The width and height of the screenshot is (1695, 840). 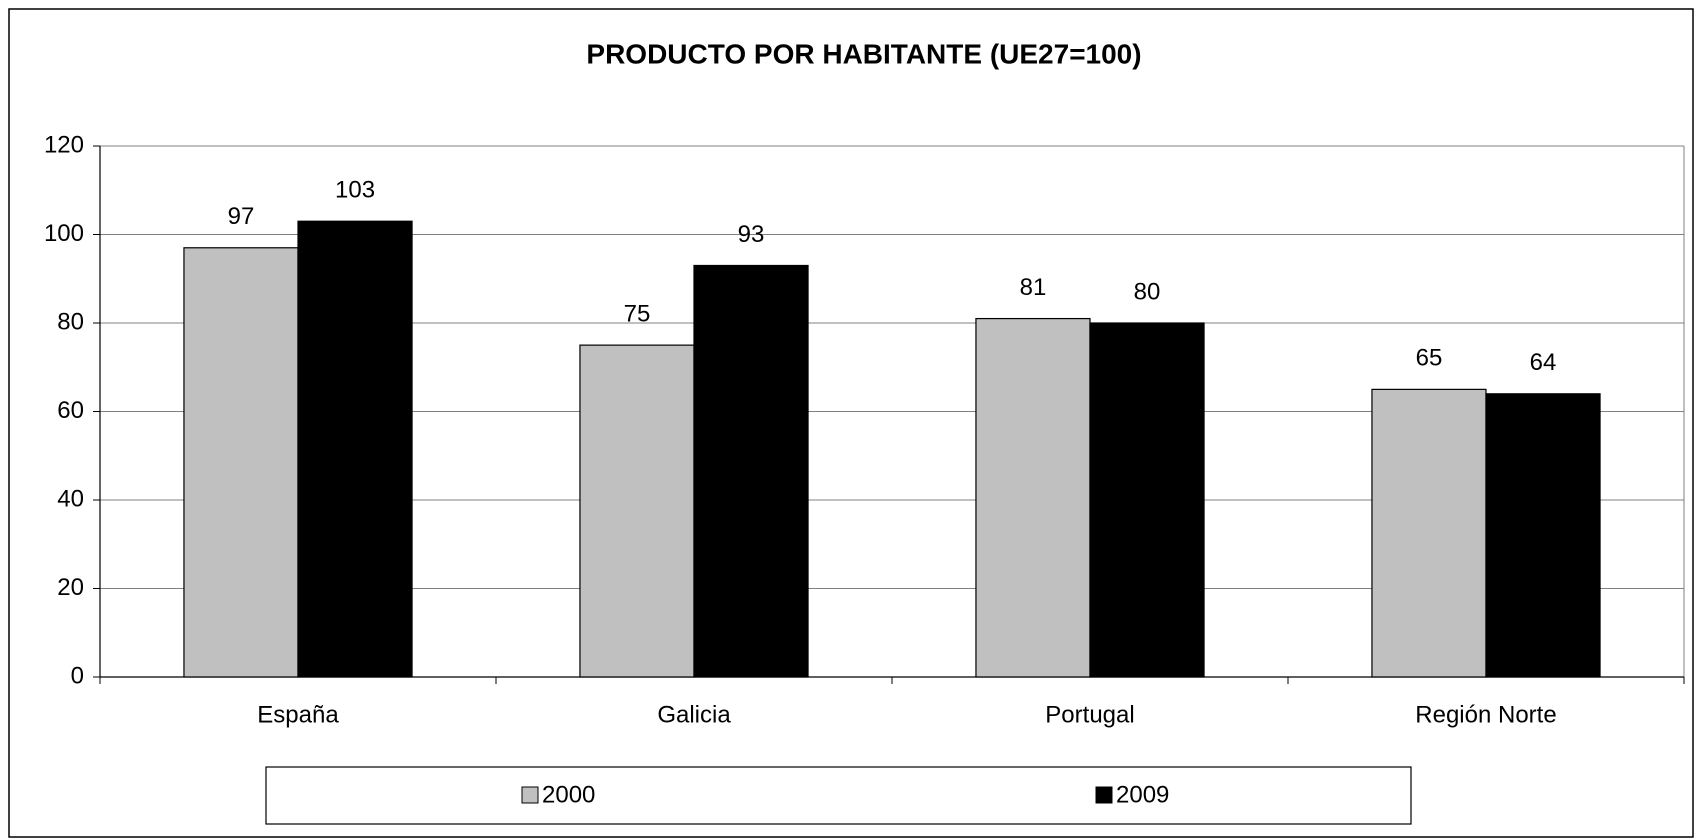 What do you see at coordinates (1429, 358) in the screenshot?
I see `data-label: 65` at bounding box center [1429, 358].